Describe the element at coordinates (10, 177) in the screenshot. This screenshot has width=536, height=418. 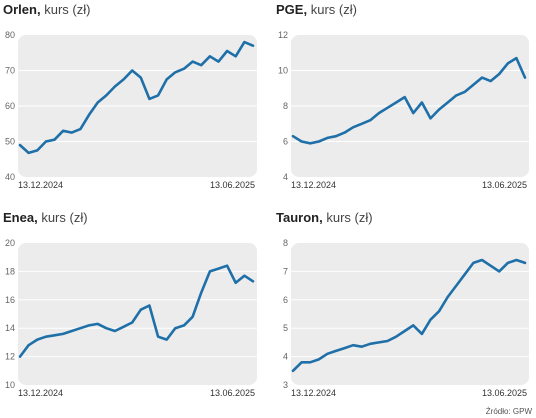
I see `y-tick-label-orlen-40: 40` at that location.